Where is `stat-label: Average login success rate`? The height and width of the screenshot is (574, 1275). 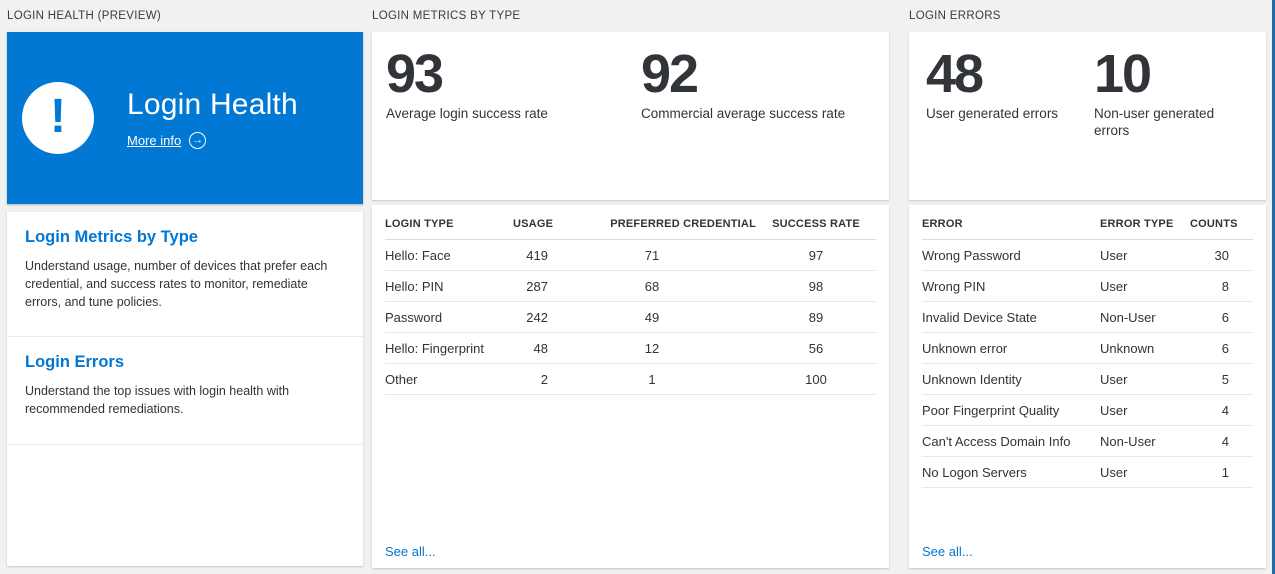 stat-label: Average login success rate is located at coordinates (467, 113).